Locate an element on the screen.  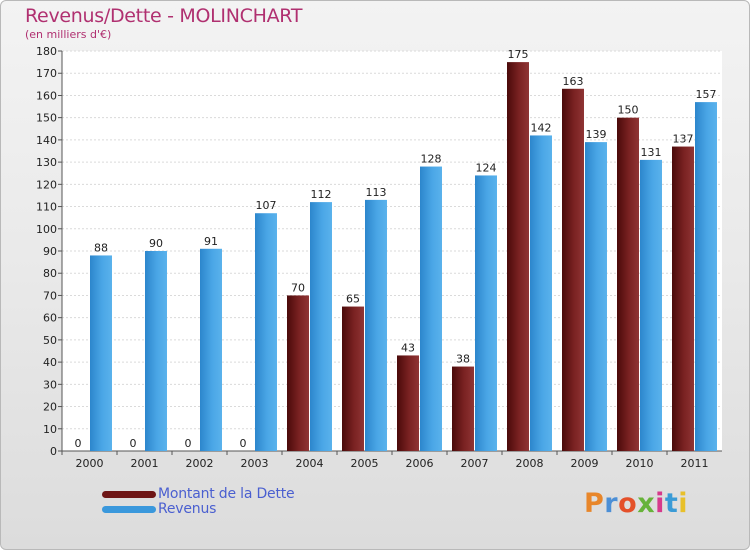
x-tick-label: 2009 is located at coordinates (585, 463).